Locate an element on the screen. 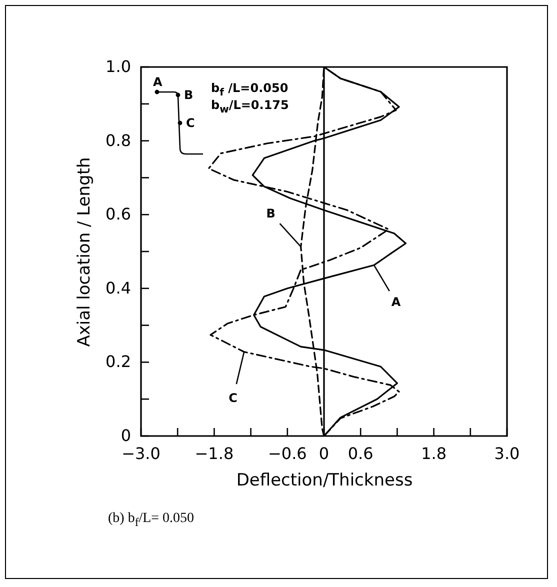 This screenshot has width=557, height=587. y-tick-label: 0.6 is located at coordinates (118, 214).